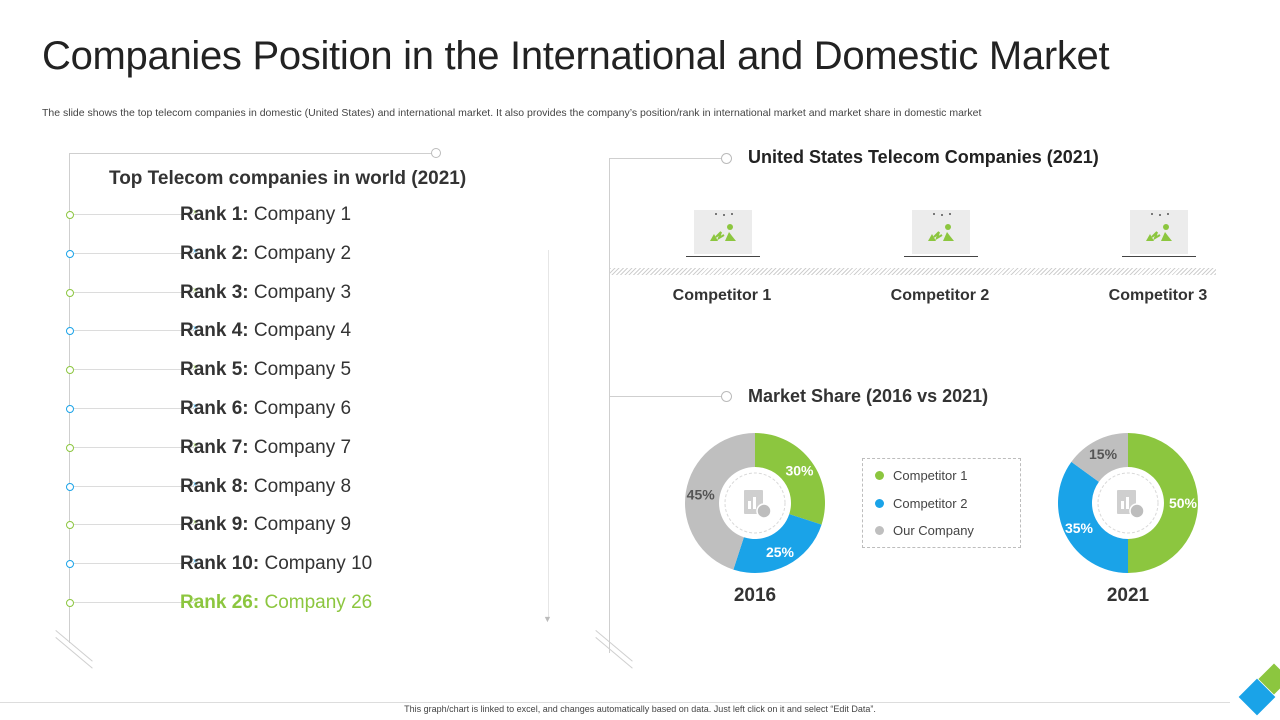 The width and height of the screenshot is (1280, 720). Describe the element at coordinates (921, 503) in the screenshot. I see `legend-item-competitor-2: Competitor 2` at that location.